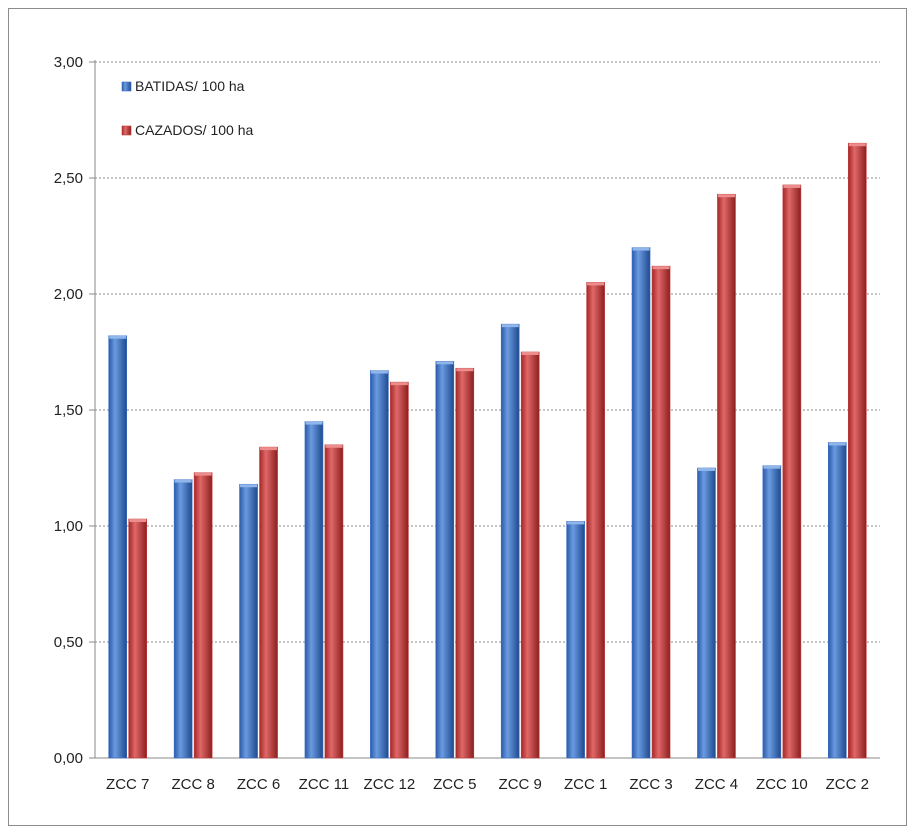  I want to click on x-tick-label: ZCC 7, so click(127, 784).